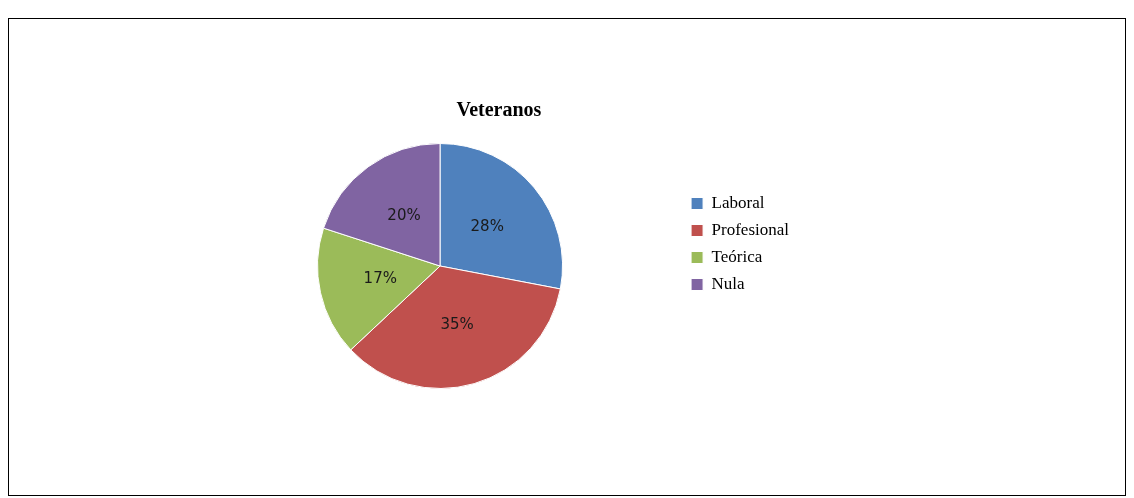 The height and width of the screenshot is (498, 1134). I want to click on data-label: 35%, so click(457, 323).